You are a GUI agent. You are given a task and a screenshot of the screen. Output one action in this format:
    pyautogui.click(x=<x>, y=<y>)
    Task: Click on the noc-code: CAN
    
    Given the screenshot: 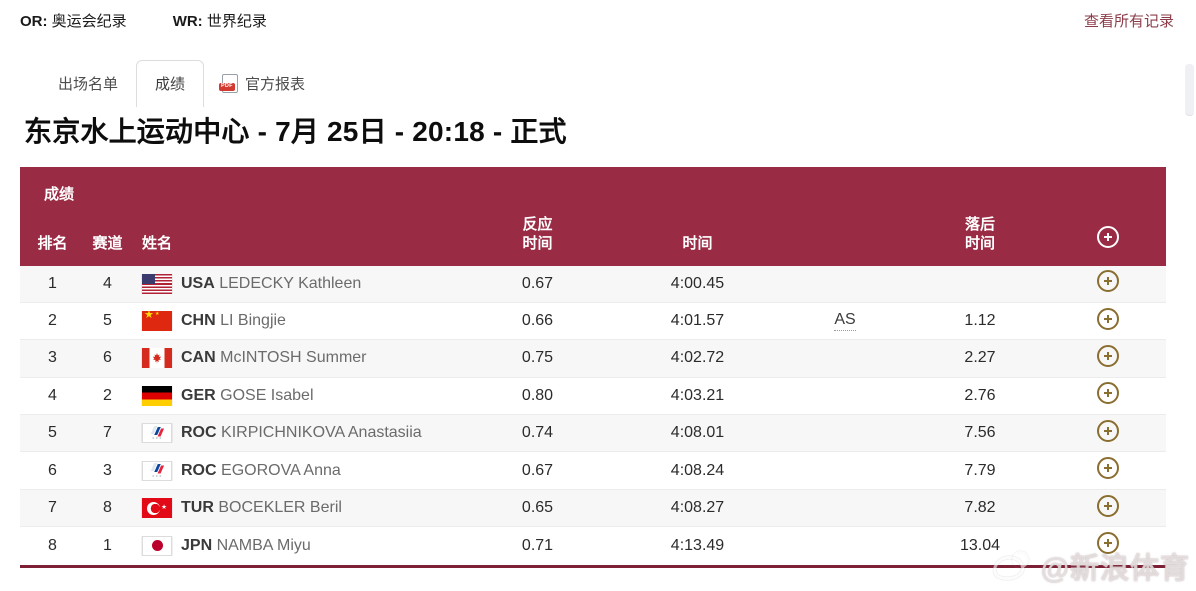 What is the action you would take?
    pyautogui.click(x=198, y=358)
    